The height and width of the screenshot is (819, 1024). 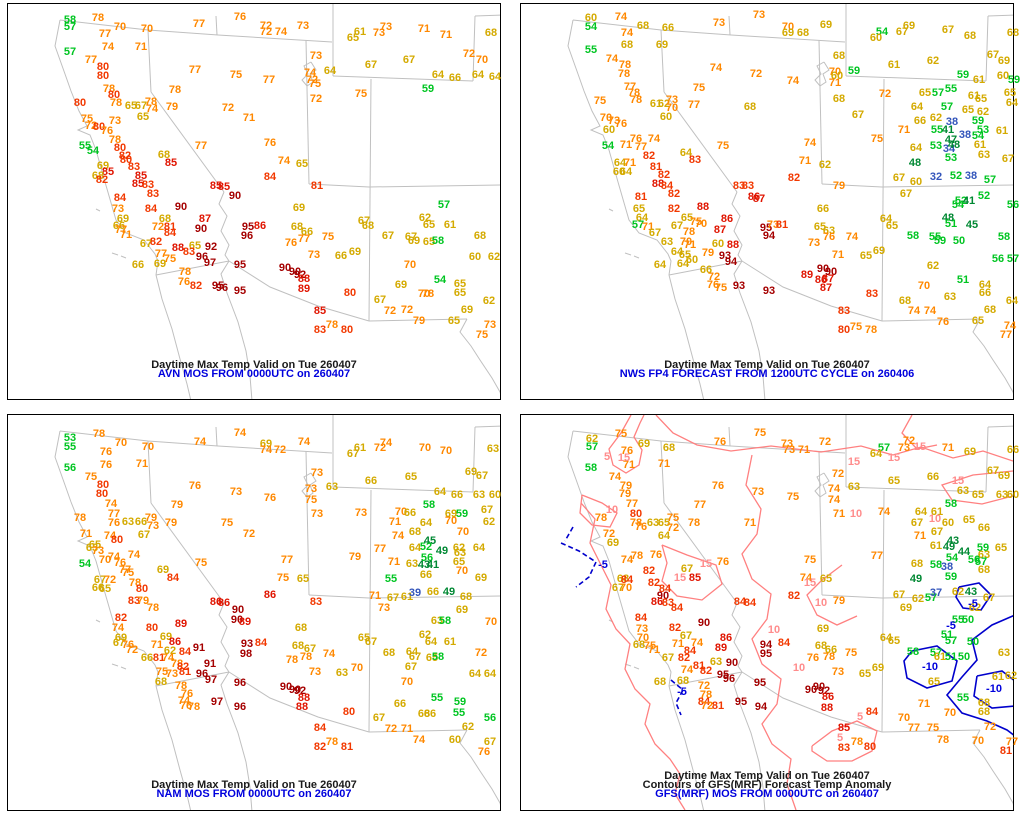 I want to click on temp-value: 57, so click(x=884, y=448).